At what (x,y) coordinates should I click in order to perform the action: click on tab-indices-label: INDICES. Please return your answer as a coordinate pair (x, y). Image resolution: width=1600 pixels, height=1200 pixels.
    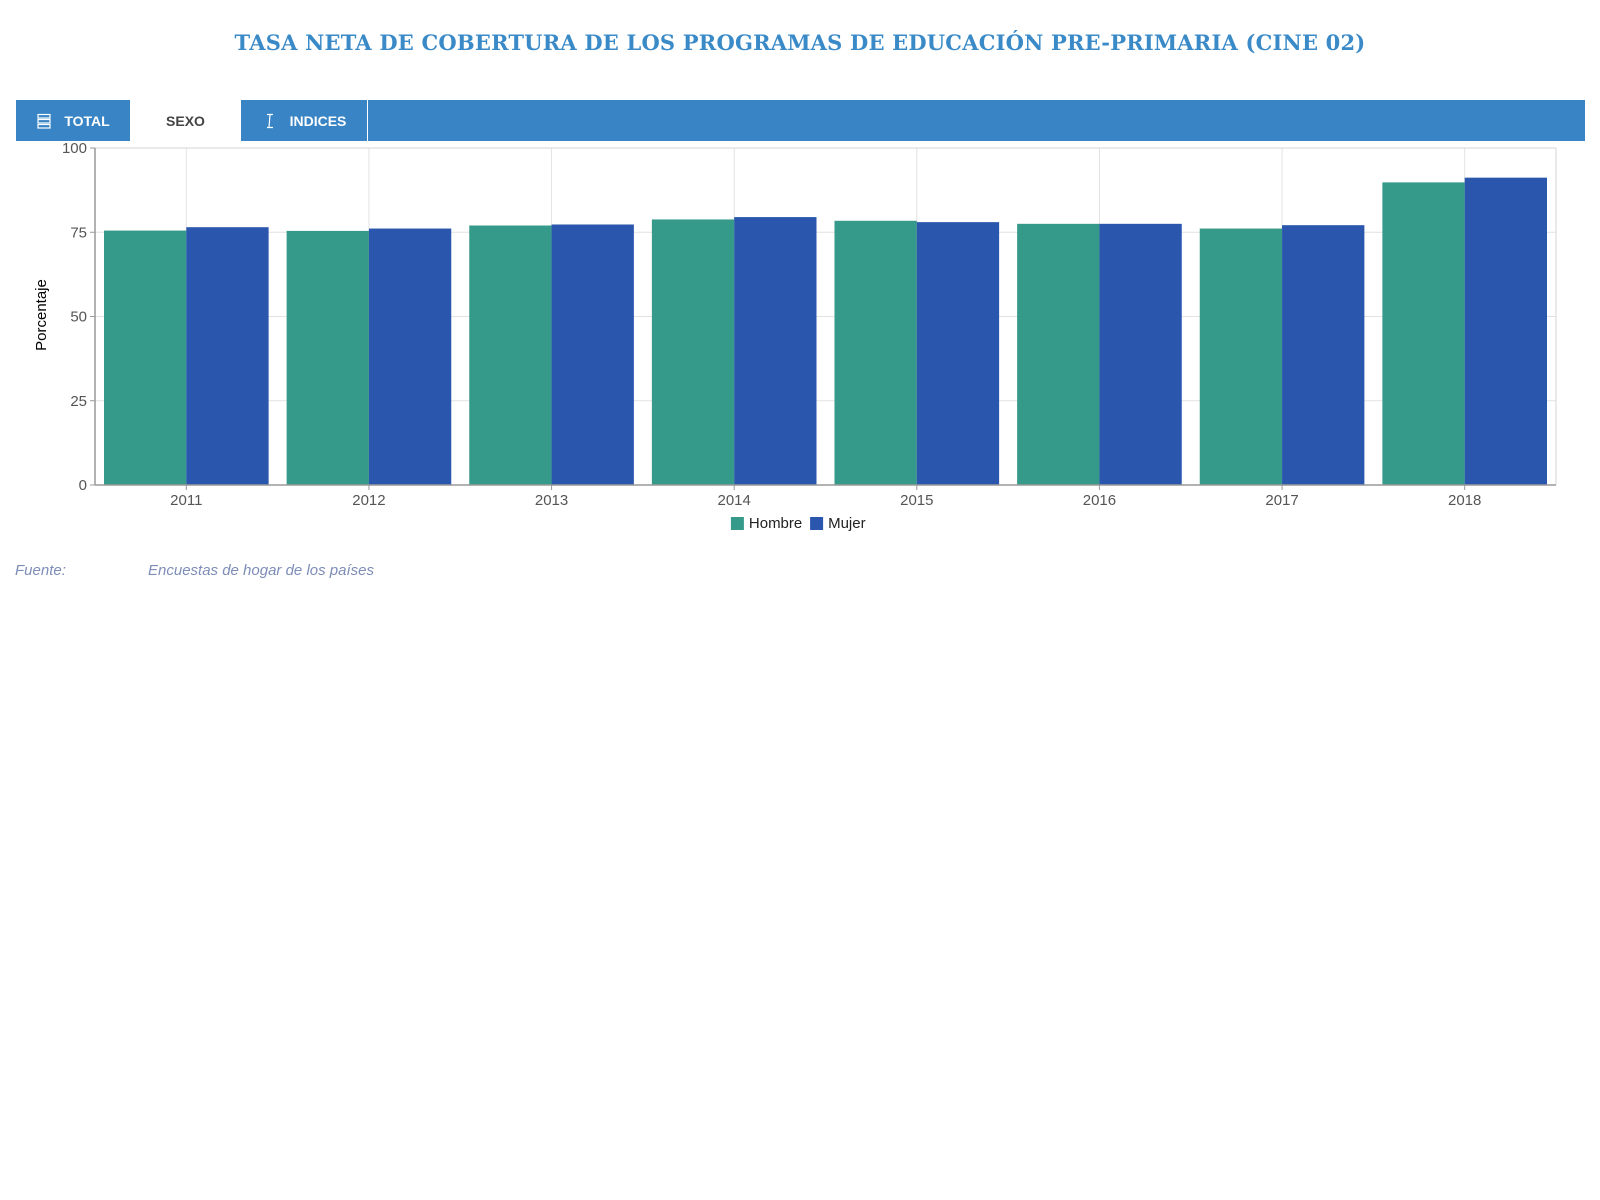
    Looking at the image, I should click on (318, 120).